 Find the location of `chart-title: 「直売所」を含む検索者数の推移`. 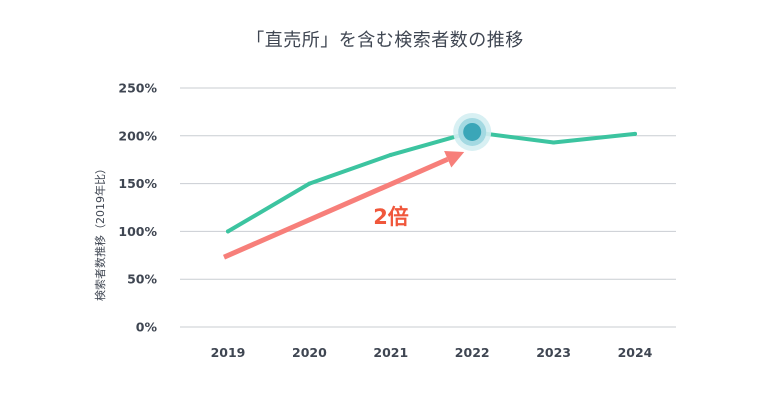

chart-title: 「直売所」を含む検索者数の推移 is located at coordinates (385, 40).